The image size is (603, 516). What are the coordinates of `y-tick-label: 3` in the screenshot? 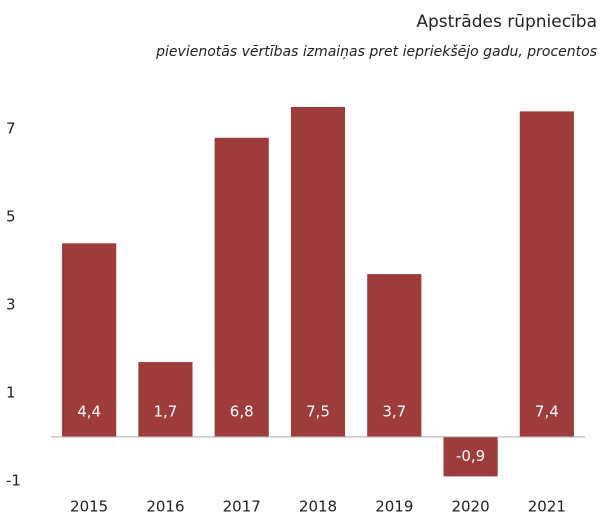 It's located at (11, 304).